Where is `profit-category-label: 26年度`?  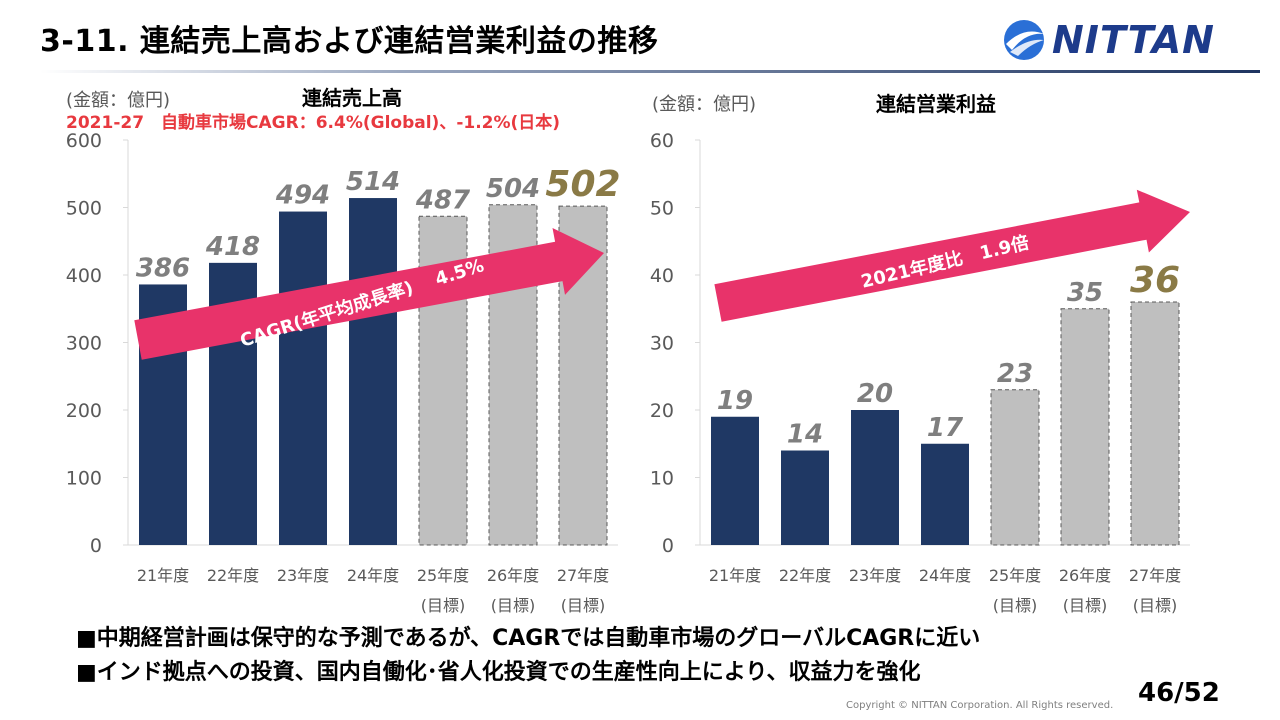 profit-category-label: 26年度 is located at coordinates (1085, 575).